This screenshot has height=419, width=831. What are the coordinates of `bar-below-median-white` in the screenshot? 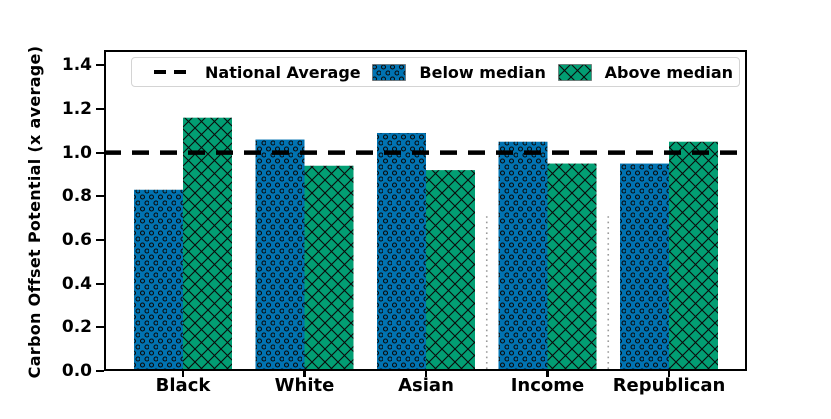 It's located at (280, 255).